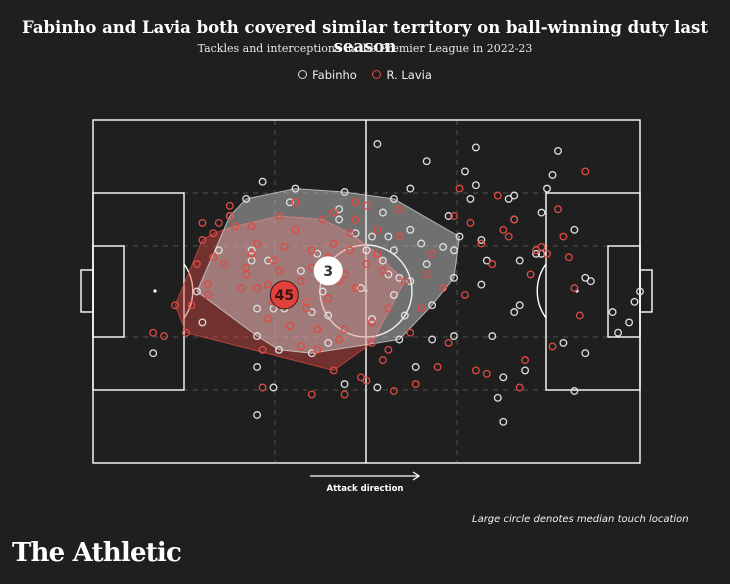 This screenshot has width=730, height=584. What do you see at coordinates (87, 291) in the screenshot?
I see `left-goal` at bounding box center [87, 291].